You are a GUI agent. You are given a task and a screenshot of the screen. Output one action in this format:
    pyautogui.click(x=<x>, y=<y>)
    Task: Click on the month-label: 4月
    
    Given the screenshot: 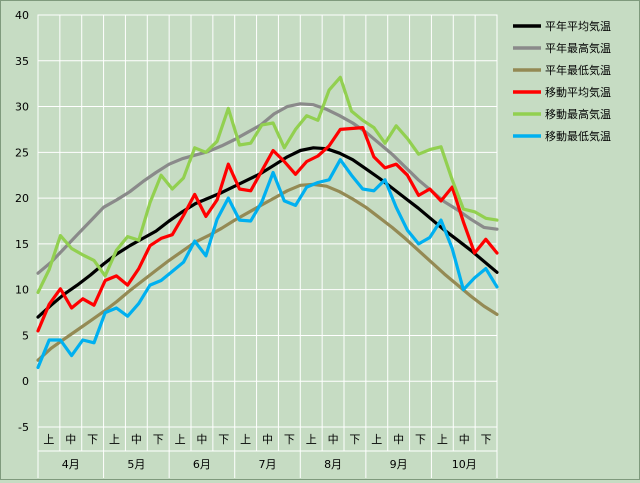 What is the action you would take?
    pyautogui.click(x=71, y=464)
    